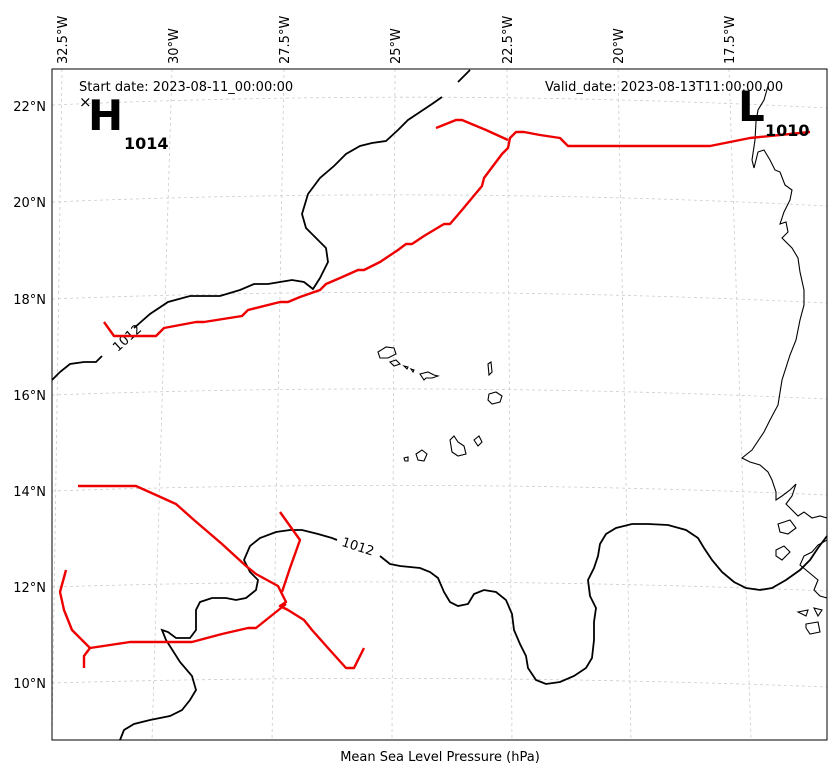  Describe the element at coordinates (85, 102) in the screenshot. I see `high-marker-icon: ×` at that location.